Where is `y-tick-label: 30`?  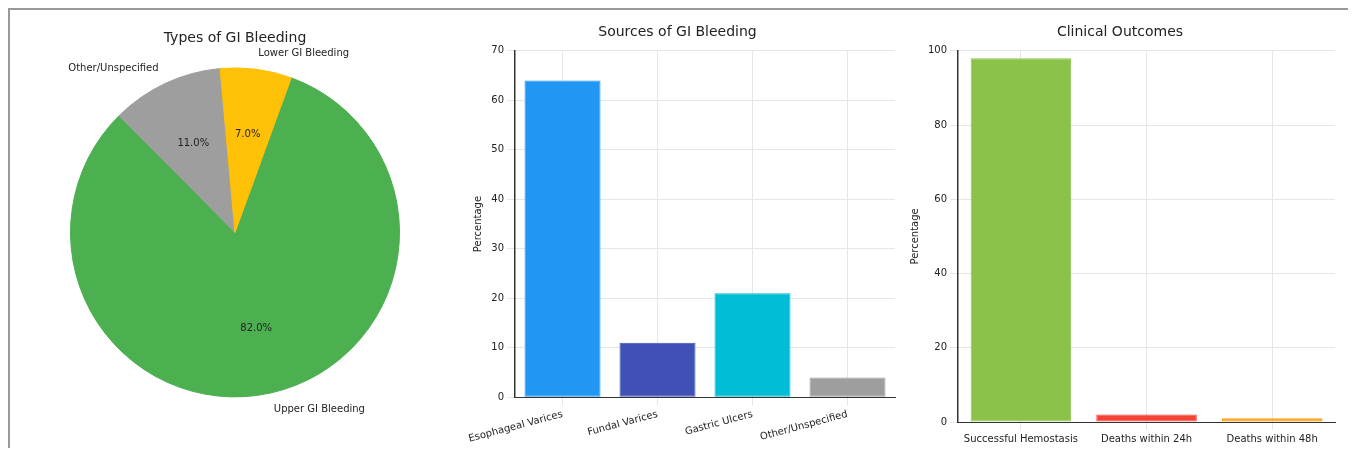
y-tick-label: 30 is located at coordinates (498, 248).